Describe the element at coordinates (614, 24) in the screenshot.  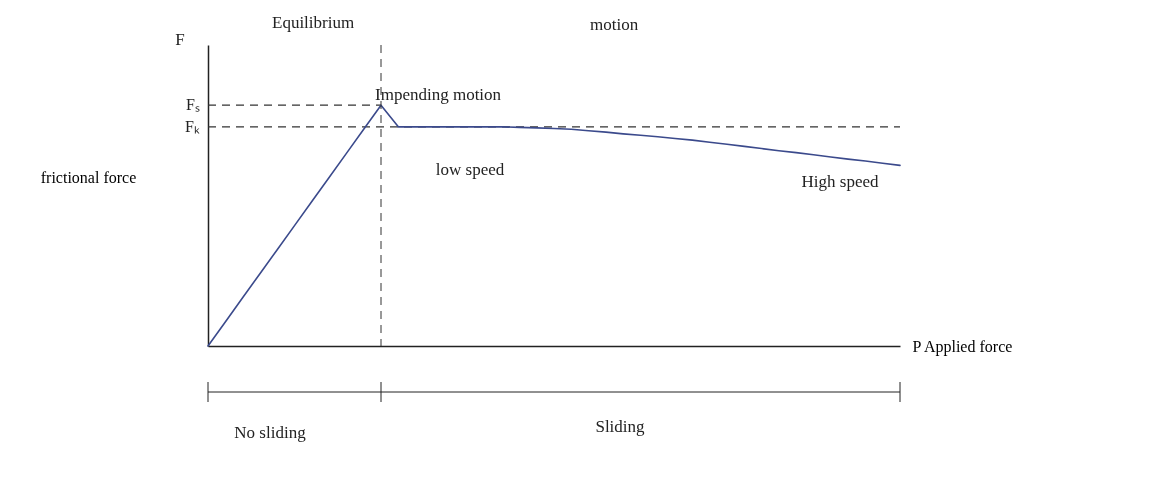
I see `text: motion` at that location.